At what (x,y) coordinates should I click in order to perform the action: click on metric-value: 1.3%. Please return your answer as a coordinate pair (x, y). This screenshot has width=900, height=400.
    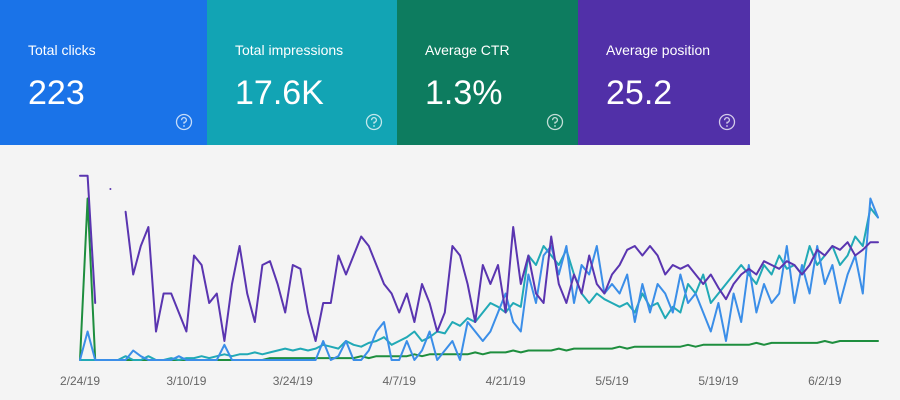
    Looking at the image, I should click on (464, 93).